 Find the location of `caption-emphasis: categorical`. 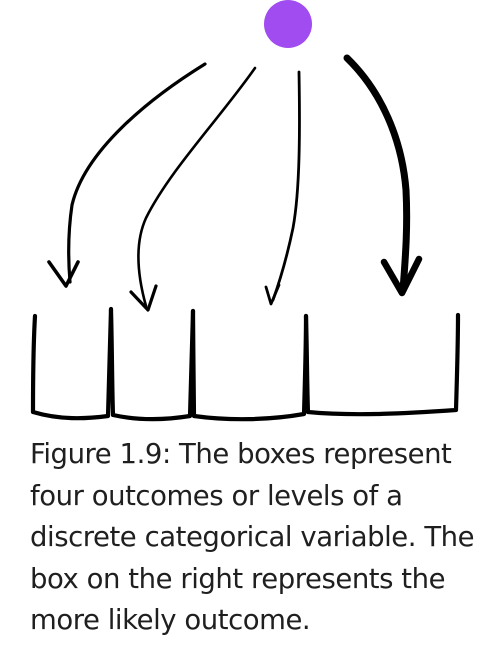

caption-emphasis: categorical is located at coordinates (218, 537).